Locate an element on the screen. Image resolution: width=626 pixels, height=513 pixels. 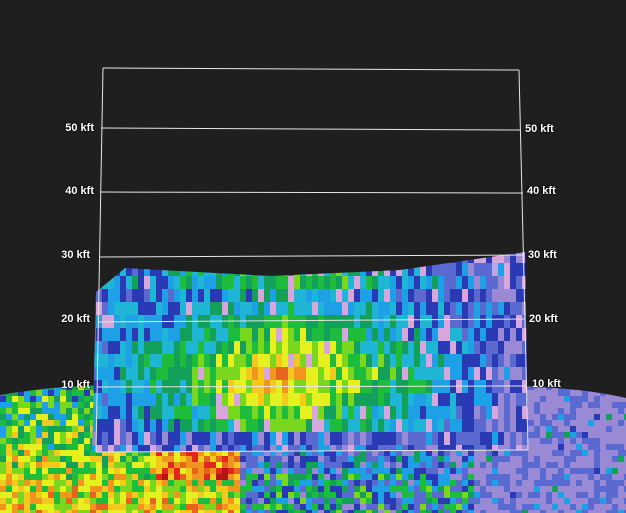
frame-right-edge is located at coordinates (523, 260).